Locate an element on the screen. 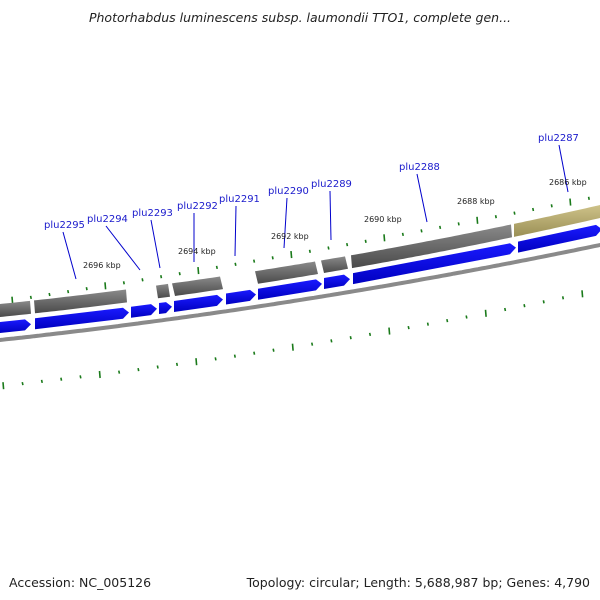 This screenshot has height=600, width=600. gene-label-plu2295: plu2295 is located at coordinates (64, 225).